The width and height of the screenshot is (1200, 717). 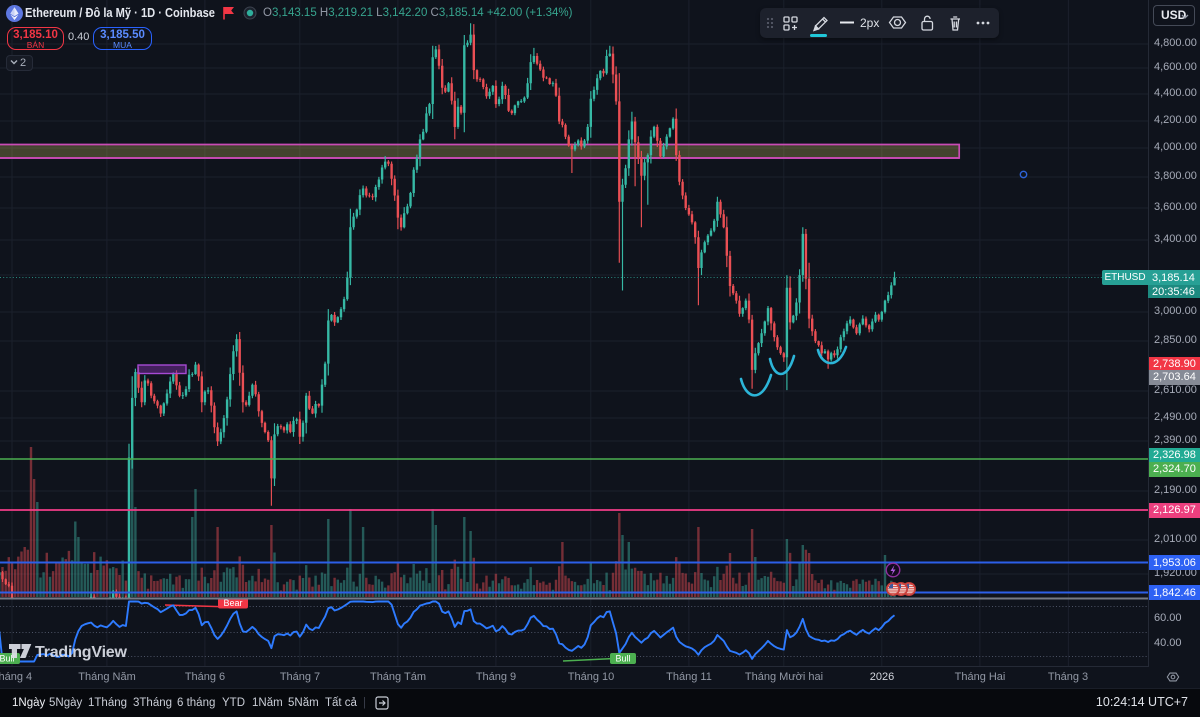 What do you see at coordinates (81, 652) in the screenshot?
I see `svg-text: TradingView` at bounding box center [81, 652].